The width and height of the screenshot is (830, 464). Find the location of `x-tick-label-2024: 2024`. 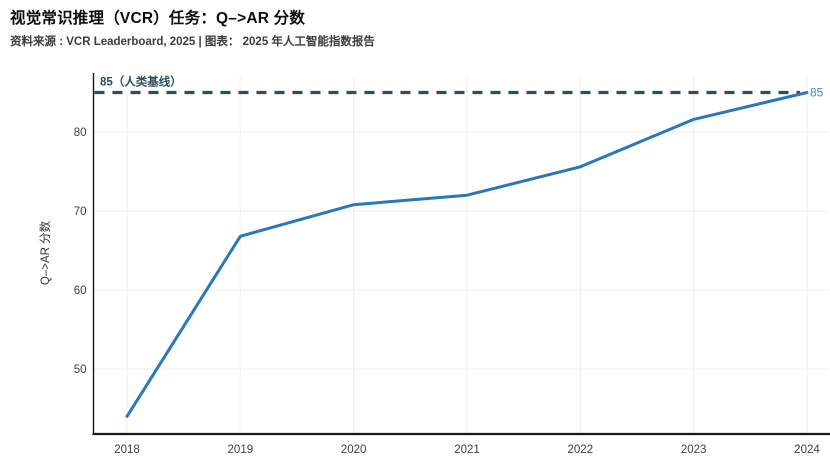

x-tick-label-2024: 2024 is located at coordinates (807, 450).